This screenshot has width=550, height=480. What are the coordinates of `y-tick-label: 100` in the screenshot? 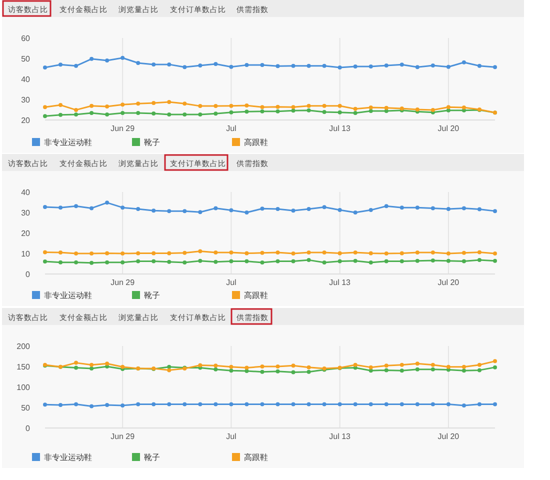 It's located at (23, 387).